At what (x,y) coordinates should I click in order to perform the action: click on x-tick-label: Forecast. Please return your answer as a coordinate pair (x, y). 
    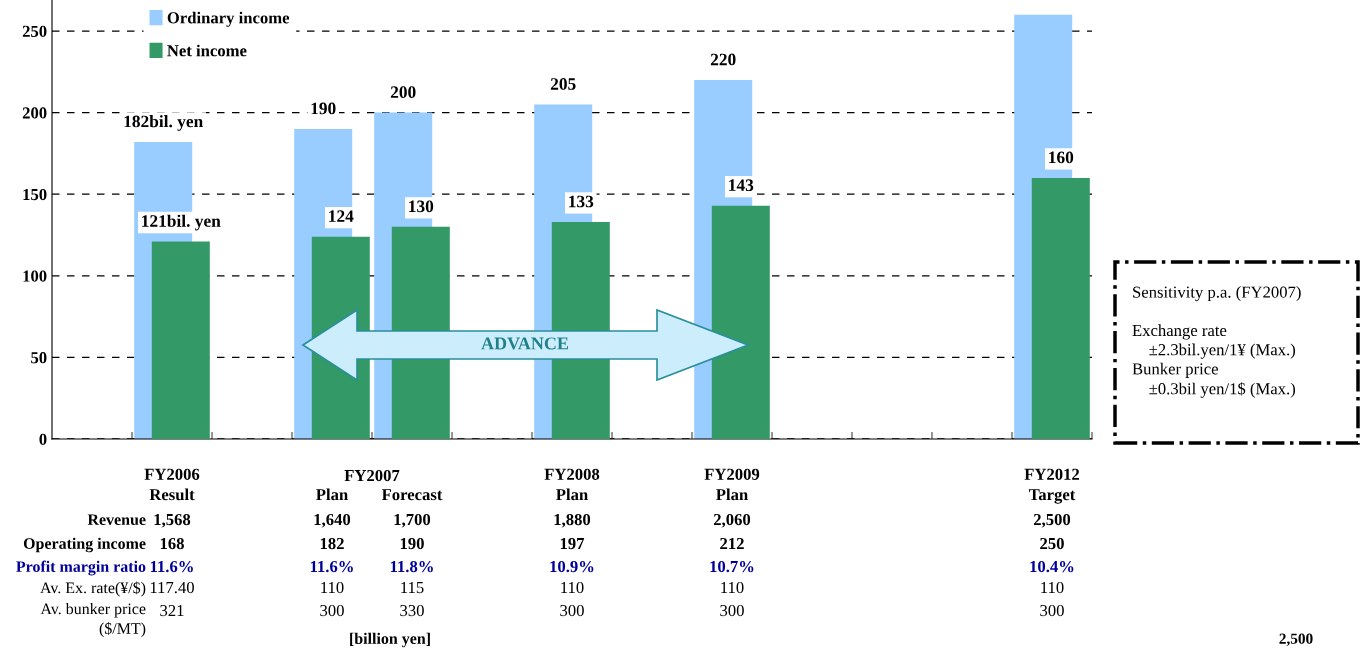
    Looking at the image, I should click on (412, 495).